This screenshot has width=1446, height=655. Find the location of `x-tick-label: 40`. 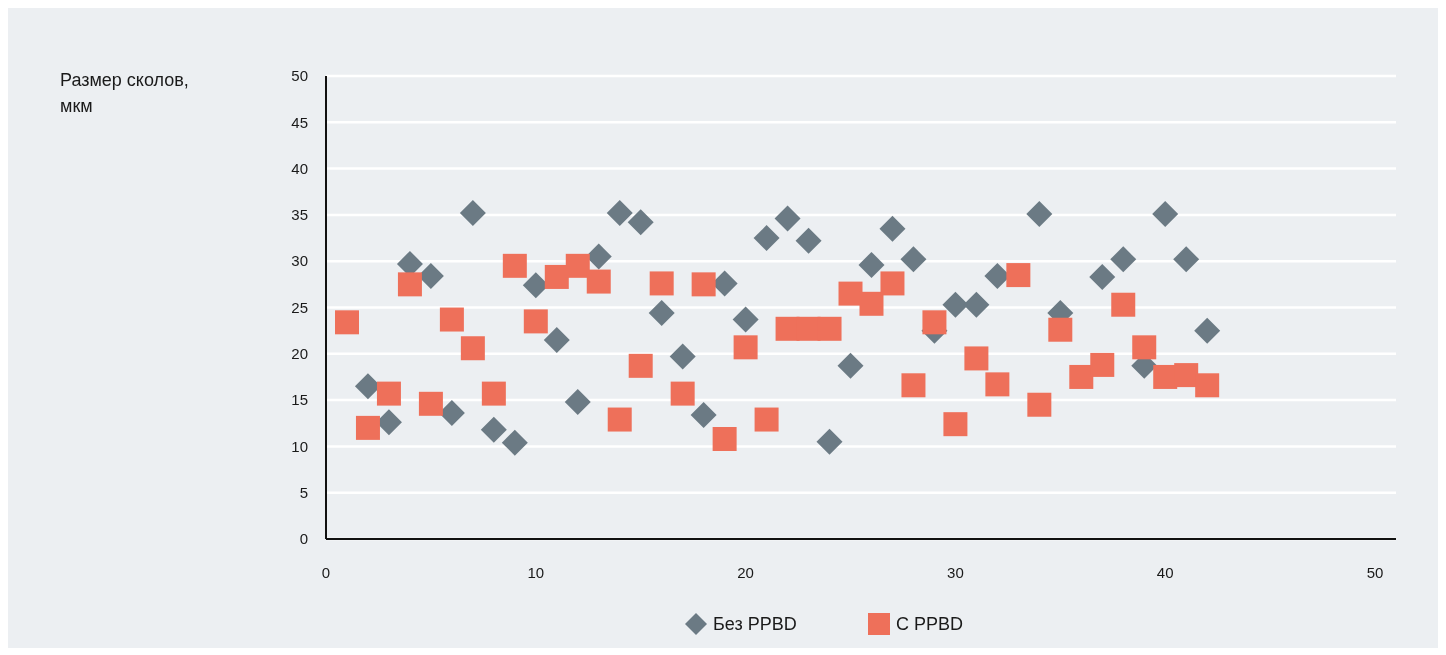

x-tick-label: 40 is located at coordinates (1165, 572).